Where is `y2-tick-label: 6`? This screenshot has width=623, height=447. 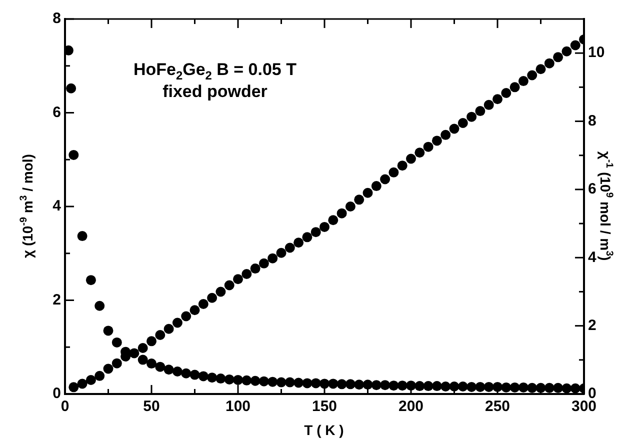 y2-tick-label: 6 is located at coordinates (592, 189).